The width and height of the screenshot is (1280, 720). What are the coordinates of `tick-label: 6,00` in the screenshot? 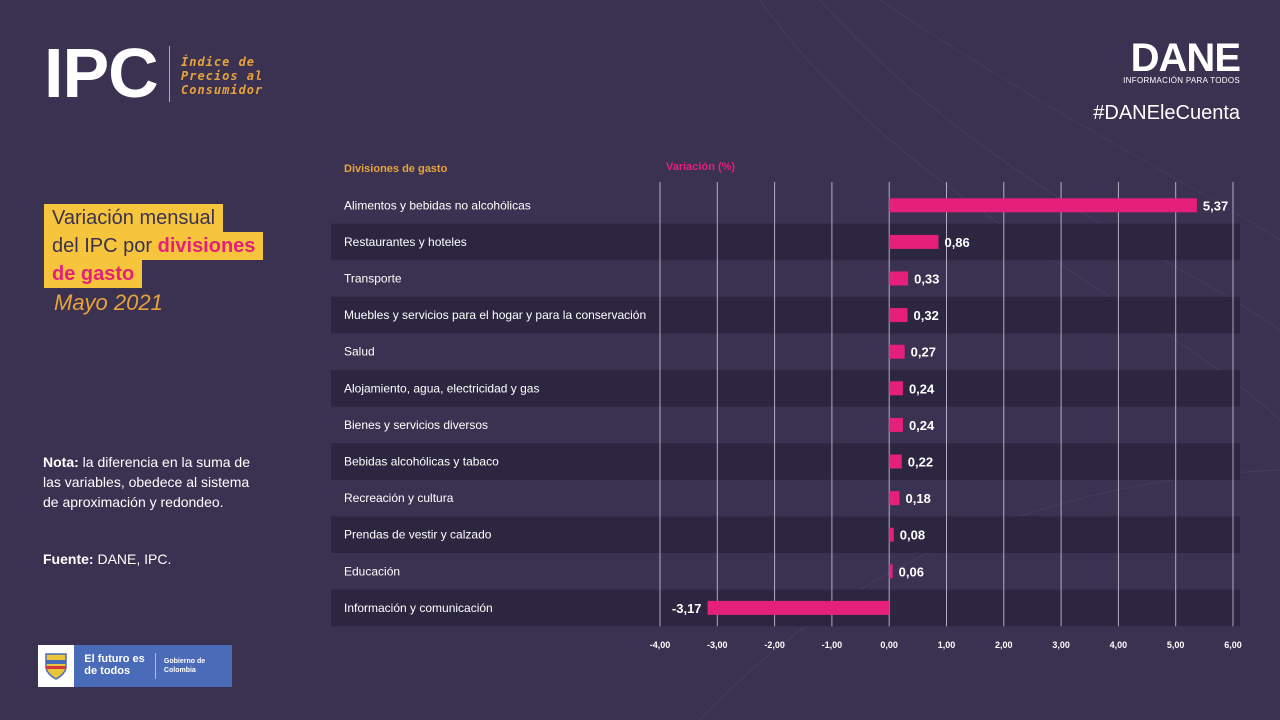 It's located at (1233, 645).